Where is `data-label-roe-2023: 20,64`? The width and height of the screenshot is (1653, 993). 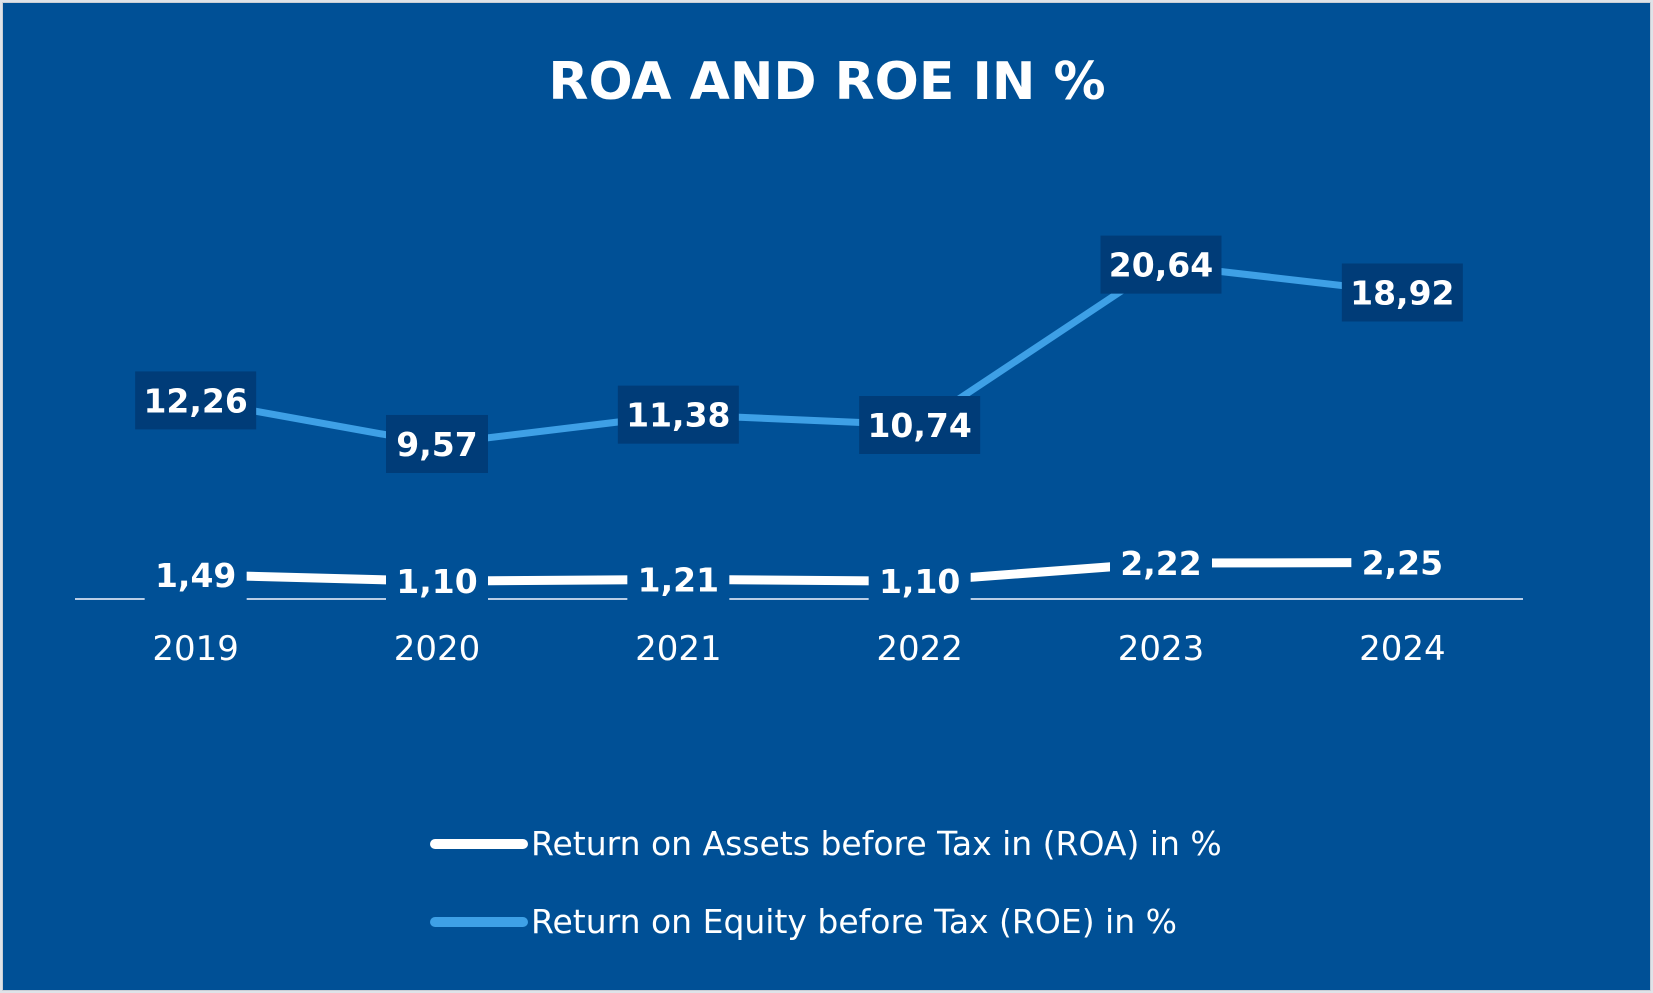 data-label-roe-2023: 20,64 is located at coordinates (1161, 265).